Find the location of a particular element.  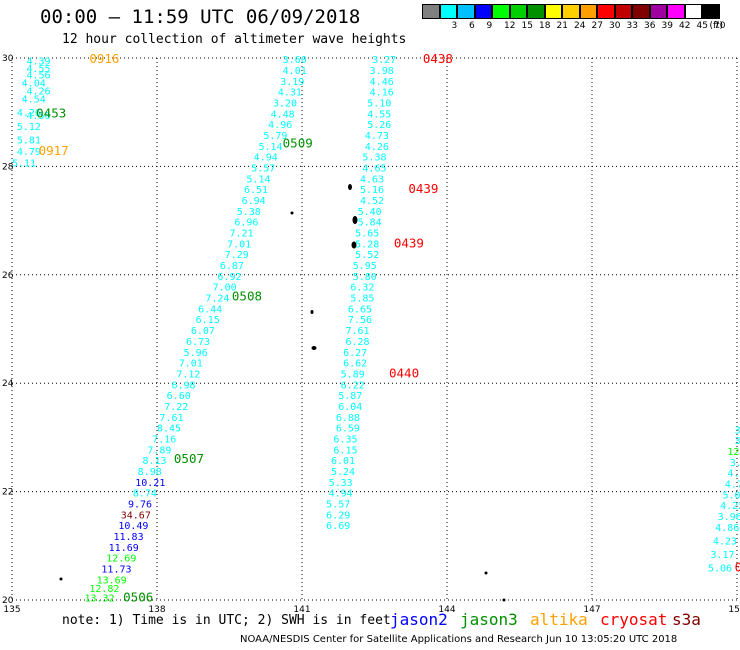

wave-height-value: 4.94 is located at coordinates (341, 494).